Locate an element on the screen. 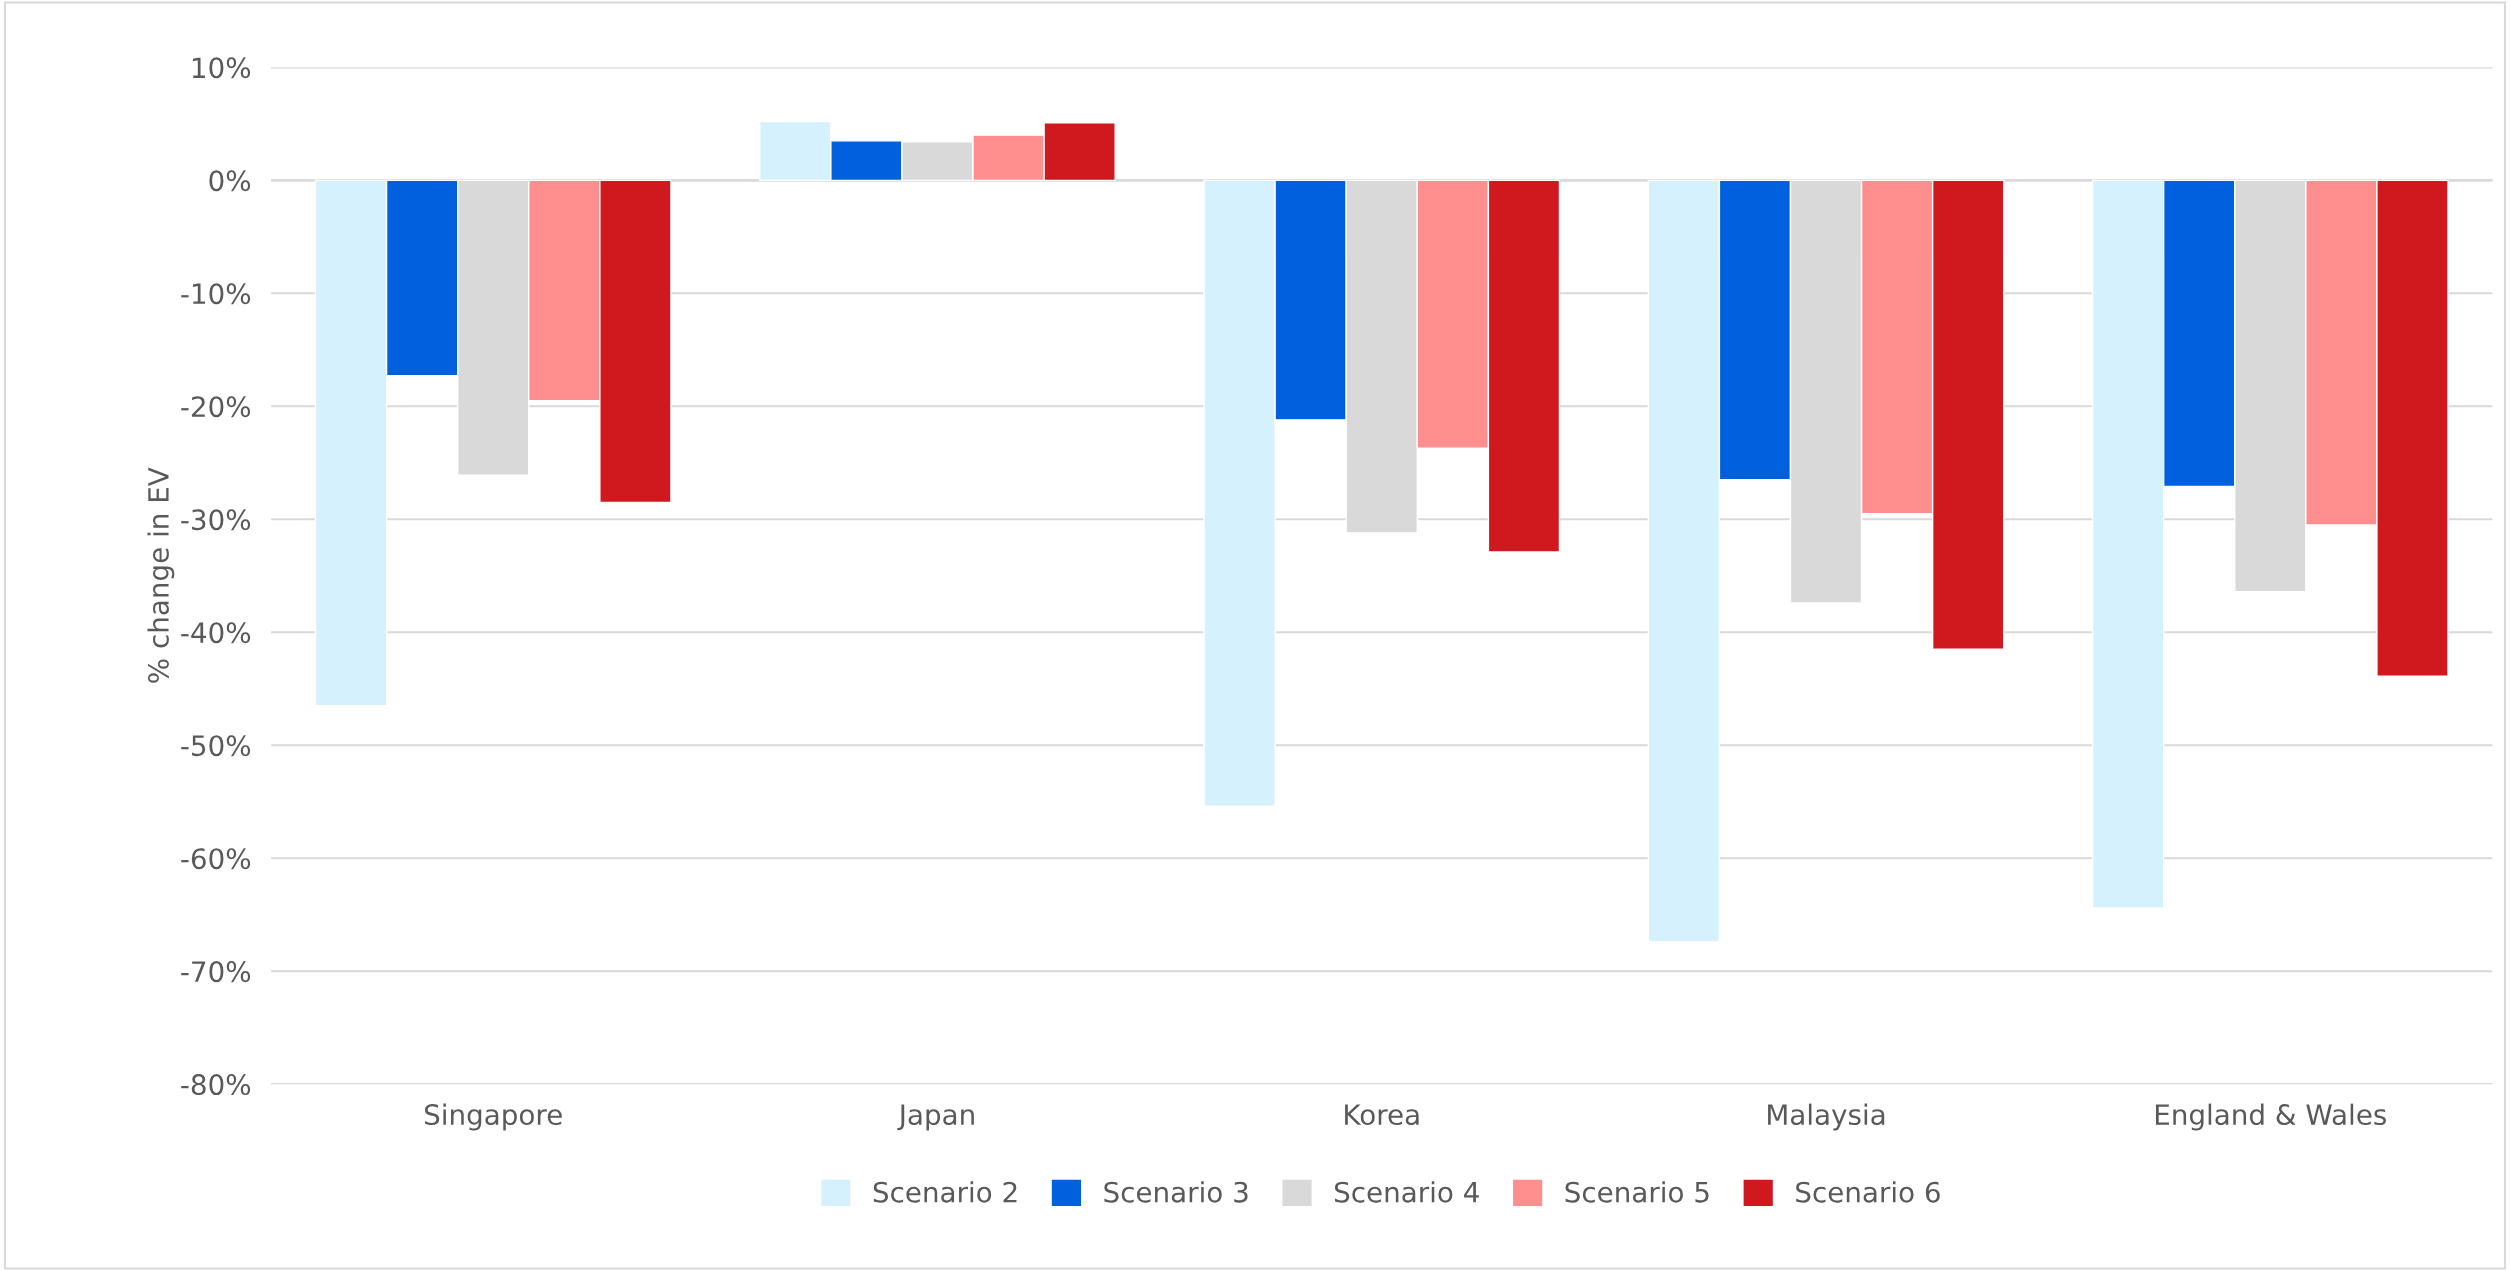 The image size is (2510, 1271). legend-label: Scenario 3 is located at coordinates (1176, 1192).